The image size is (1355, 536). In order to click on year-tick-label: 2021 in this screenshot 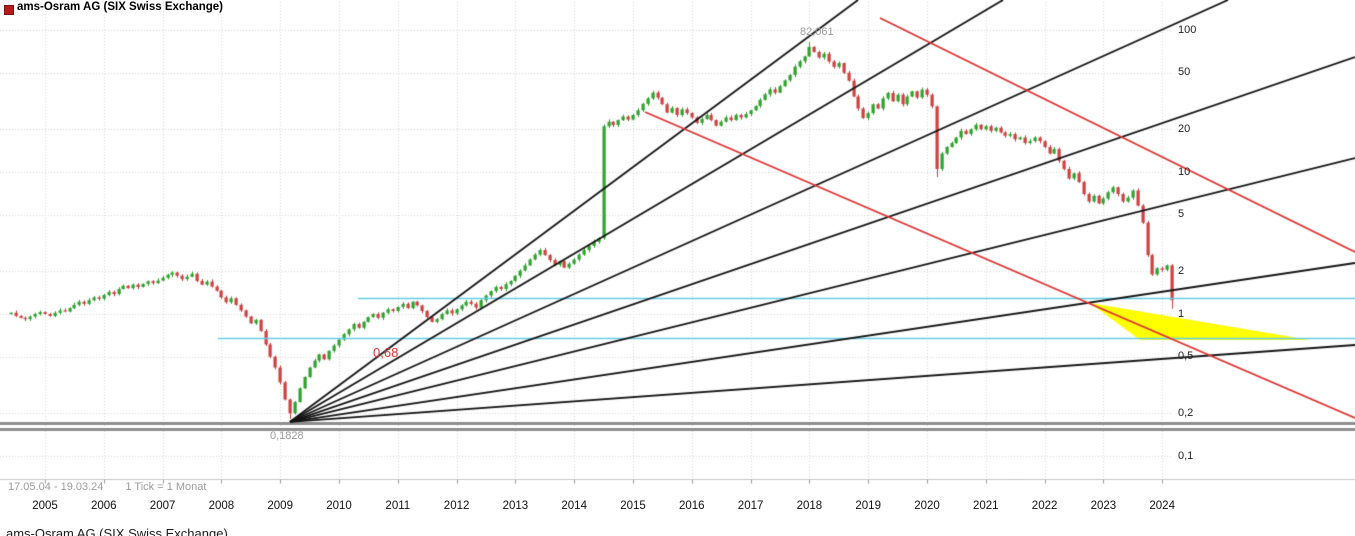, I will do `click(986, 506)`.